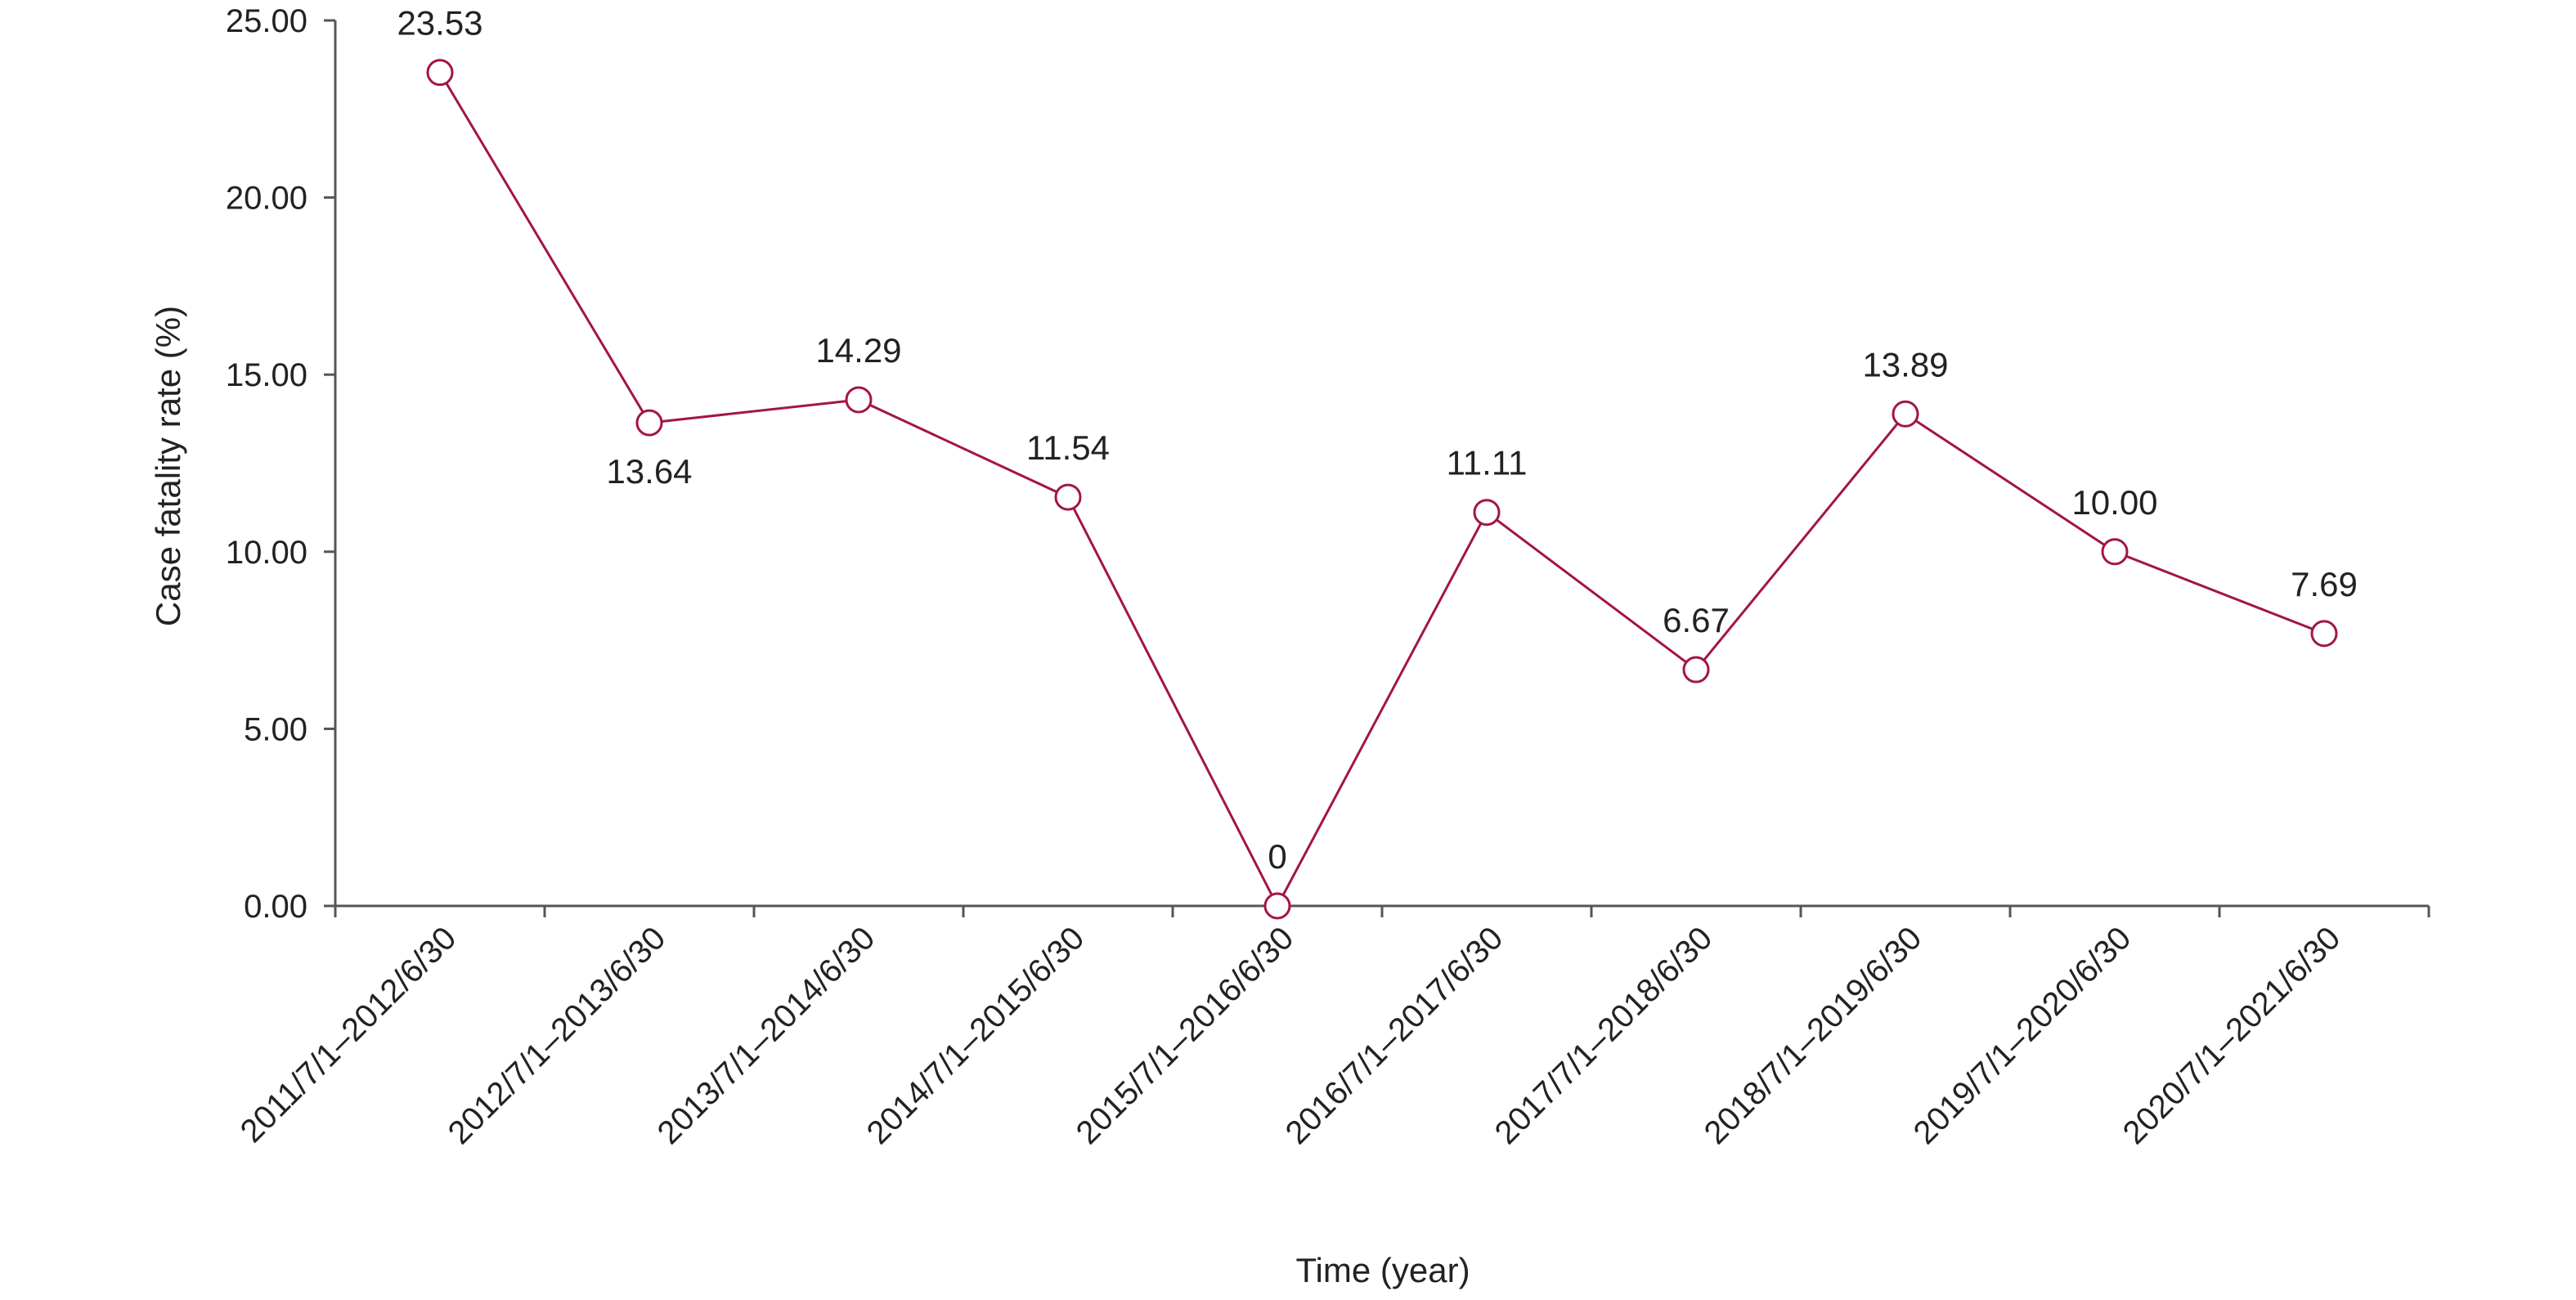 The width and height of the screenshot is (2576, 1300). Describe the element at coordinates (766, 1035) in the screenshot. I see `x-tick-label: 2013/7/1–2014/6/30` at that location.